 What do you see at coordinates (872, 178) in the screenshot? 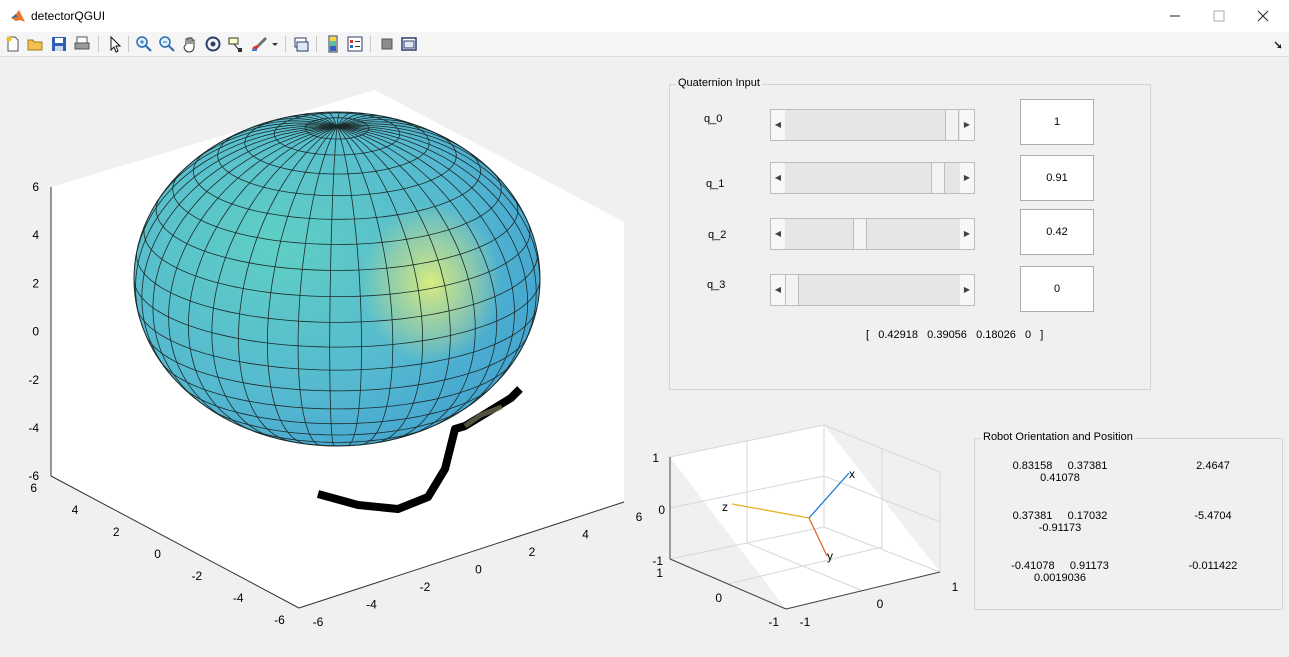
I see `q1-slider: ◀ ▶` at bounding box center [872, 178].